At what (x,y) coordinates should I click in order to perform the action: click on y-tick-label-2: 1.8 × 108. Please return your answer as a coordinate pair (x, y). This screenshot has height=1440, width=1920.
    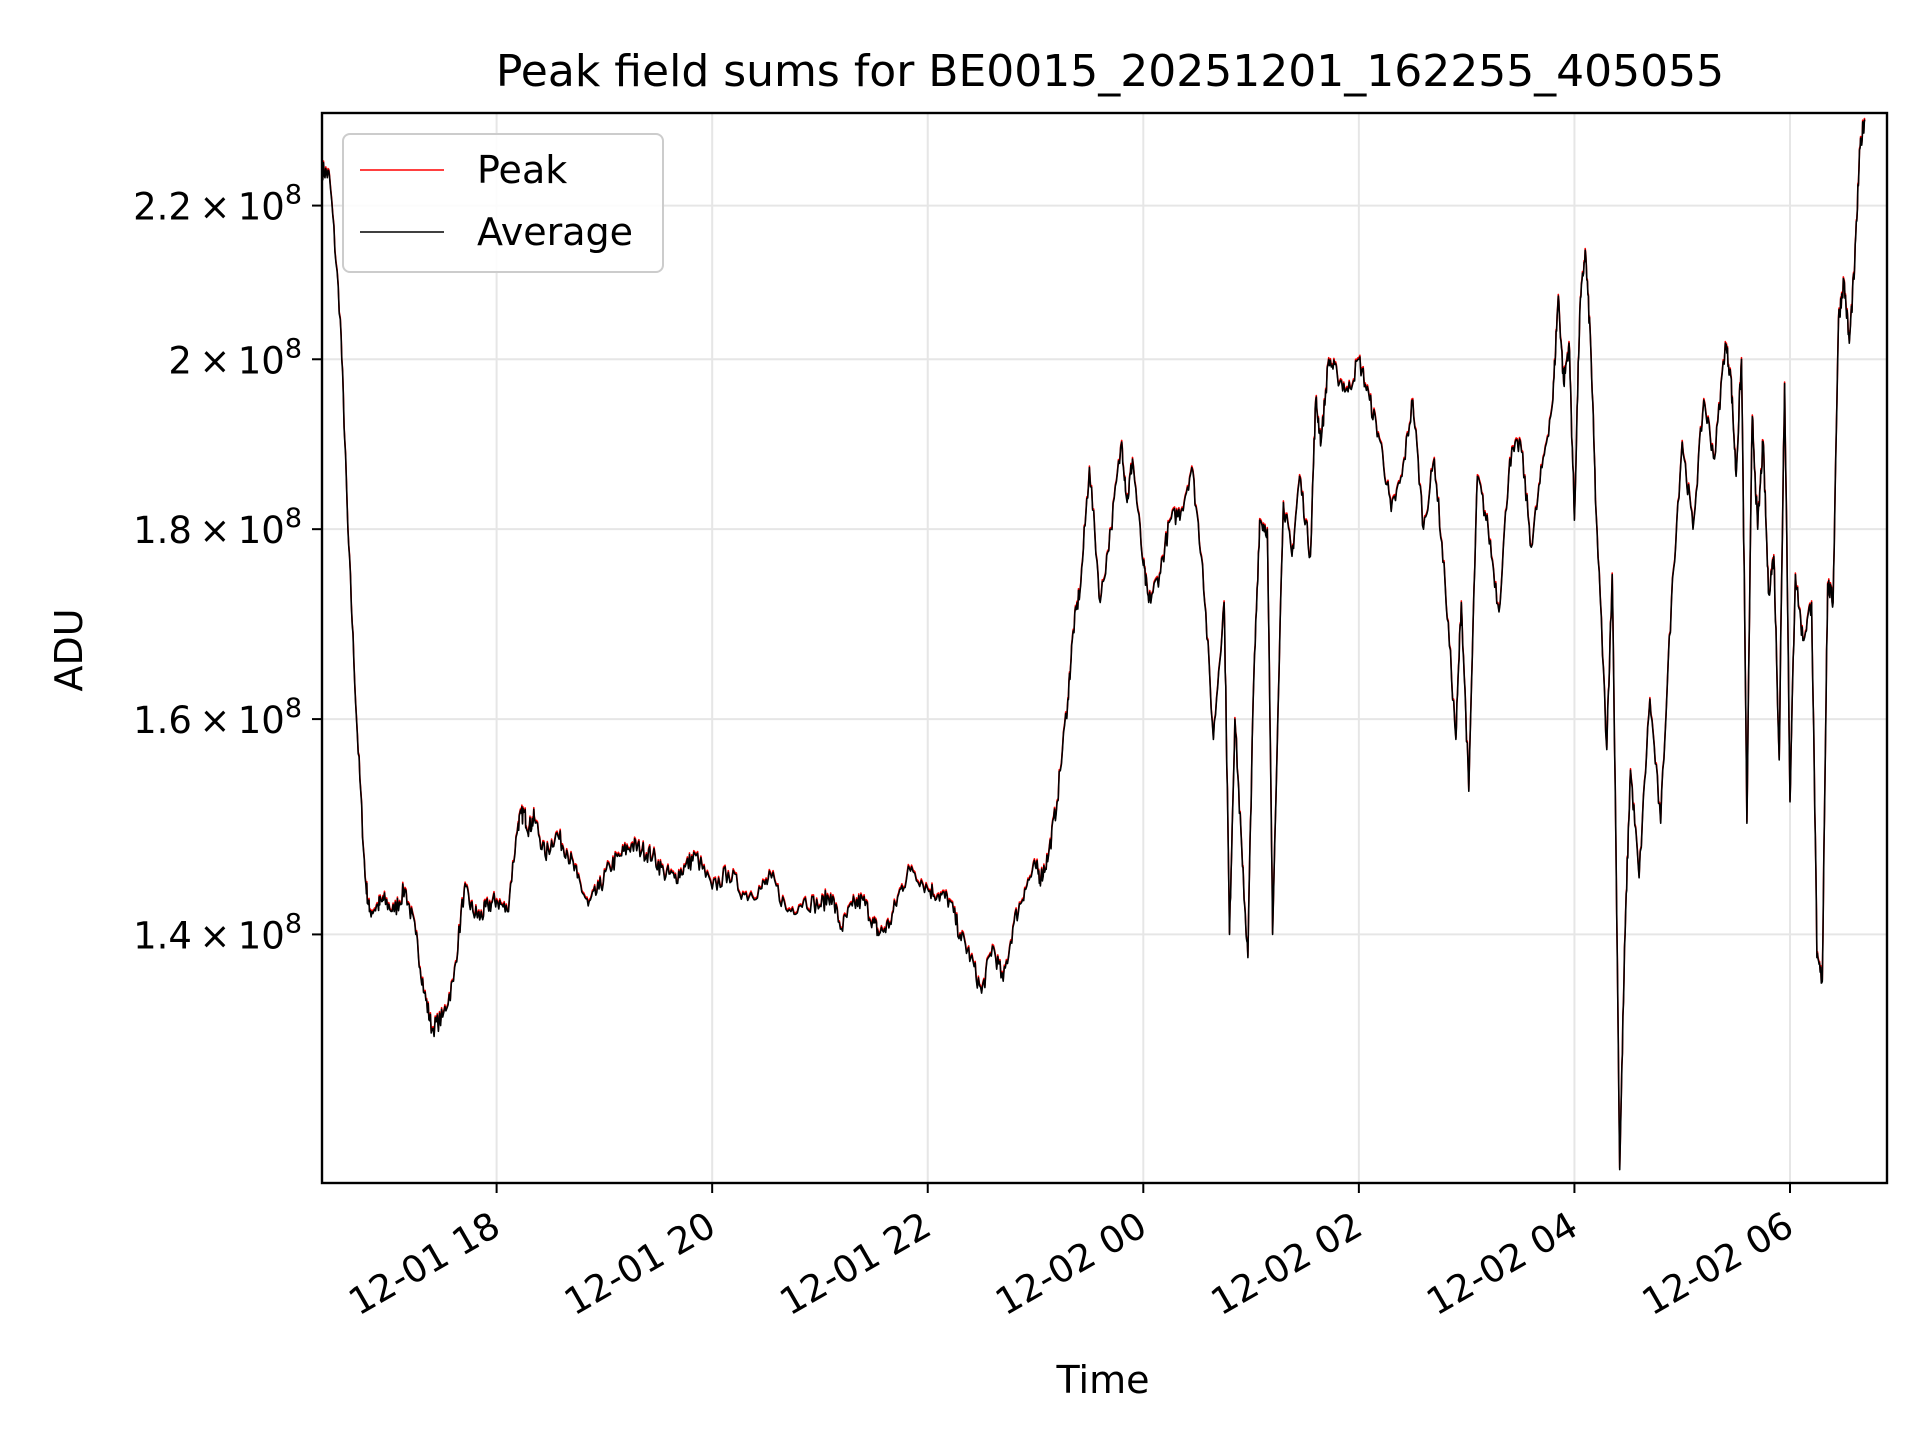
    Looking at the image, I should click on (217, 527).